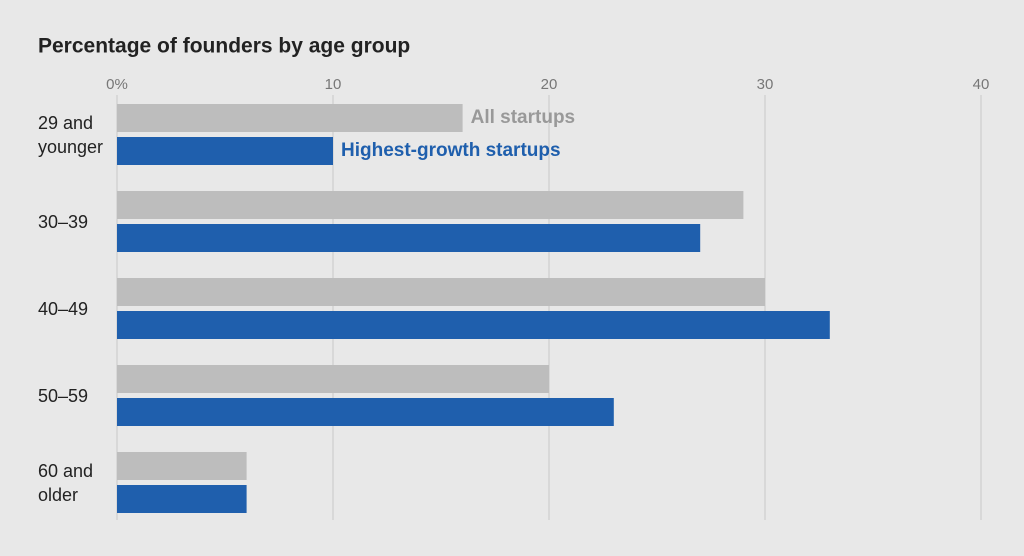  Describe the element at coordinates (71, 134) in the screenshot. I see `y-tick-label: 29 and younger` at that location.